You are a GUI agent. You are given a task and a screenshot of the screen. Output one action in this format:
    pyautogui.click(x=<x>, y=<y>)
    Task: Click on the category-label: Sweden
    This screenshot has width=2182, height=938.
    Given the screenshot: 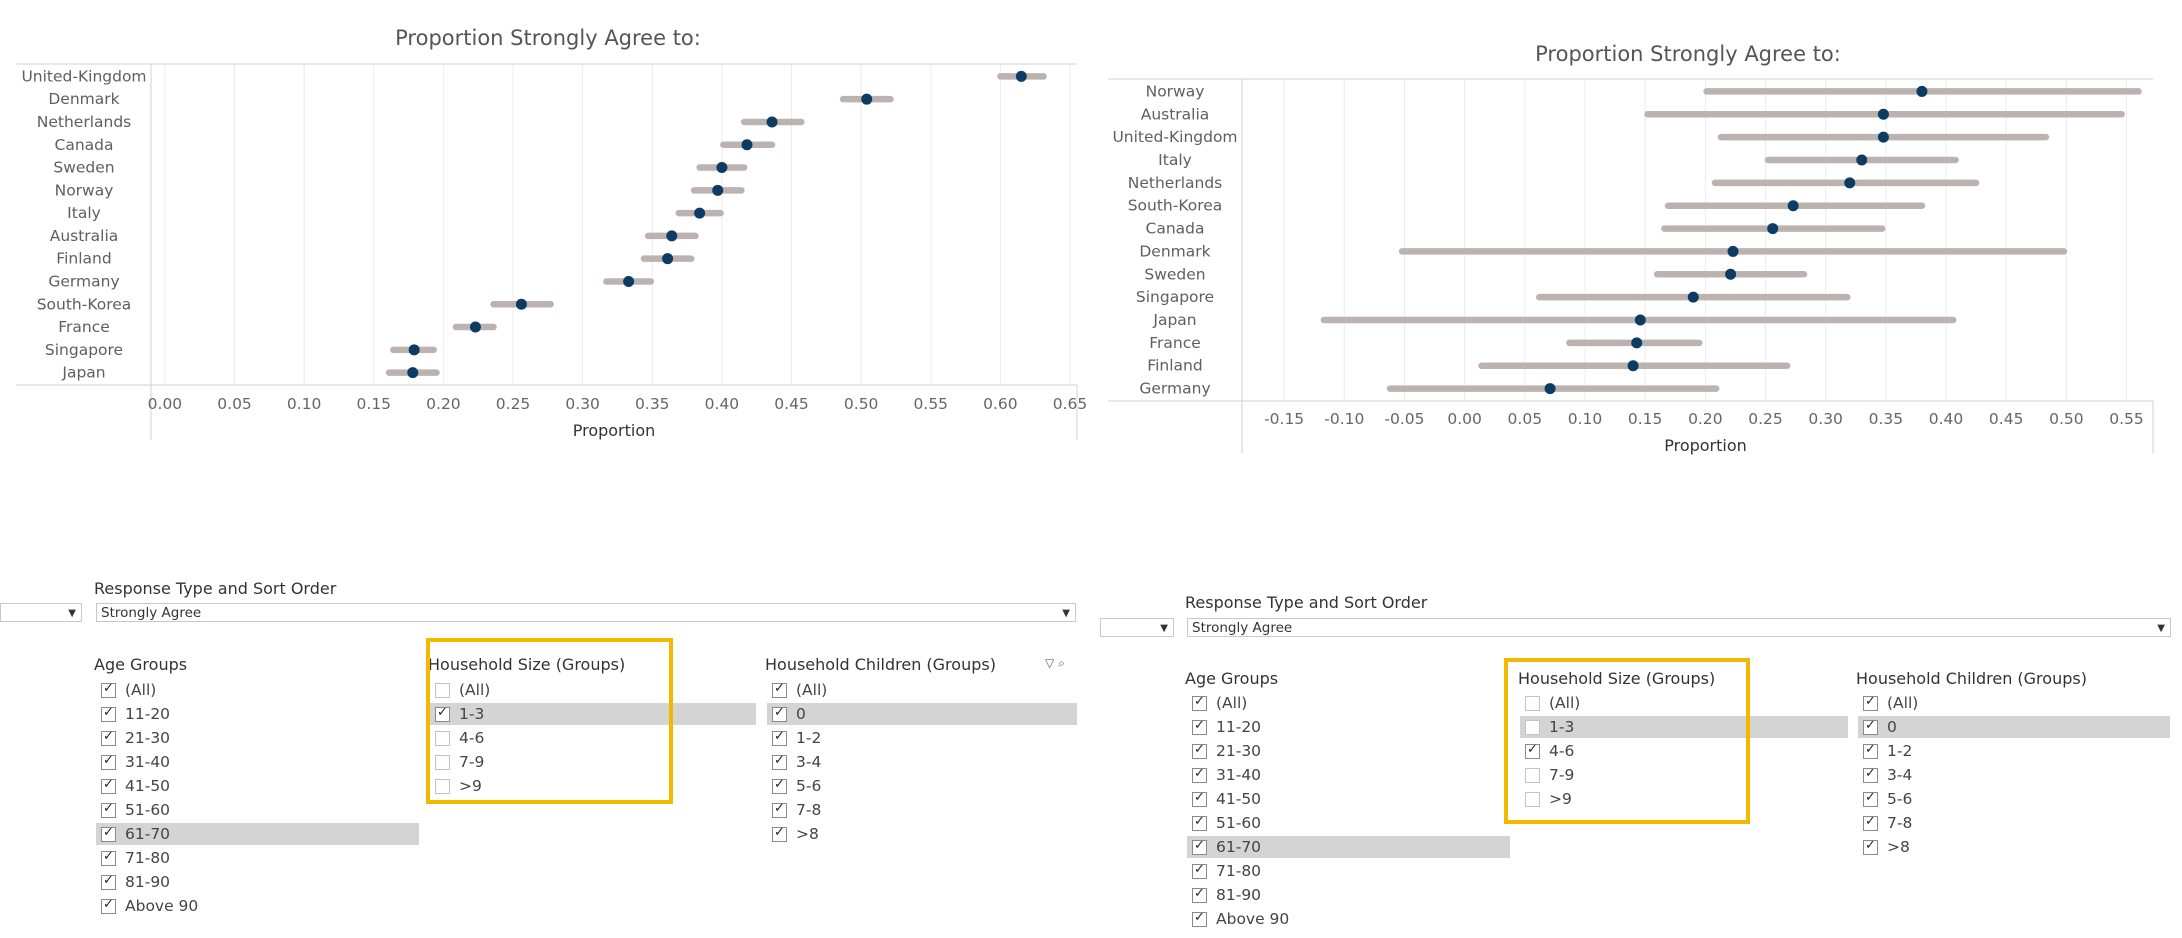 What is the action you would take?
    pyautogui.click(x=83, y=168)
    